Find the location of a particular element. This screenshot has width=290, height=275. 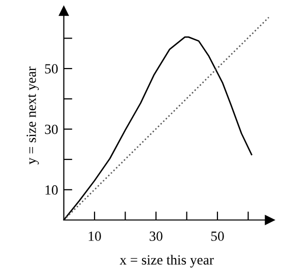

y-axis-title: y = size next year is located at coordinates (32, 115).